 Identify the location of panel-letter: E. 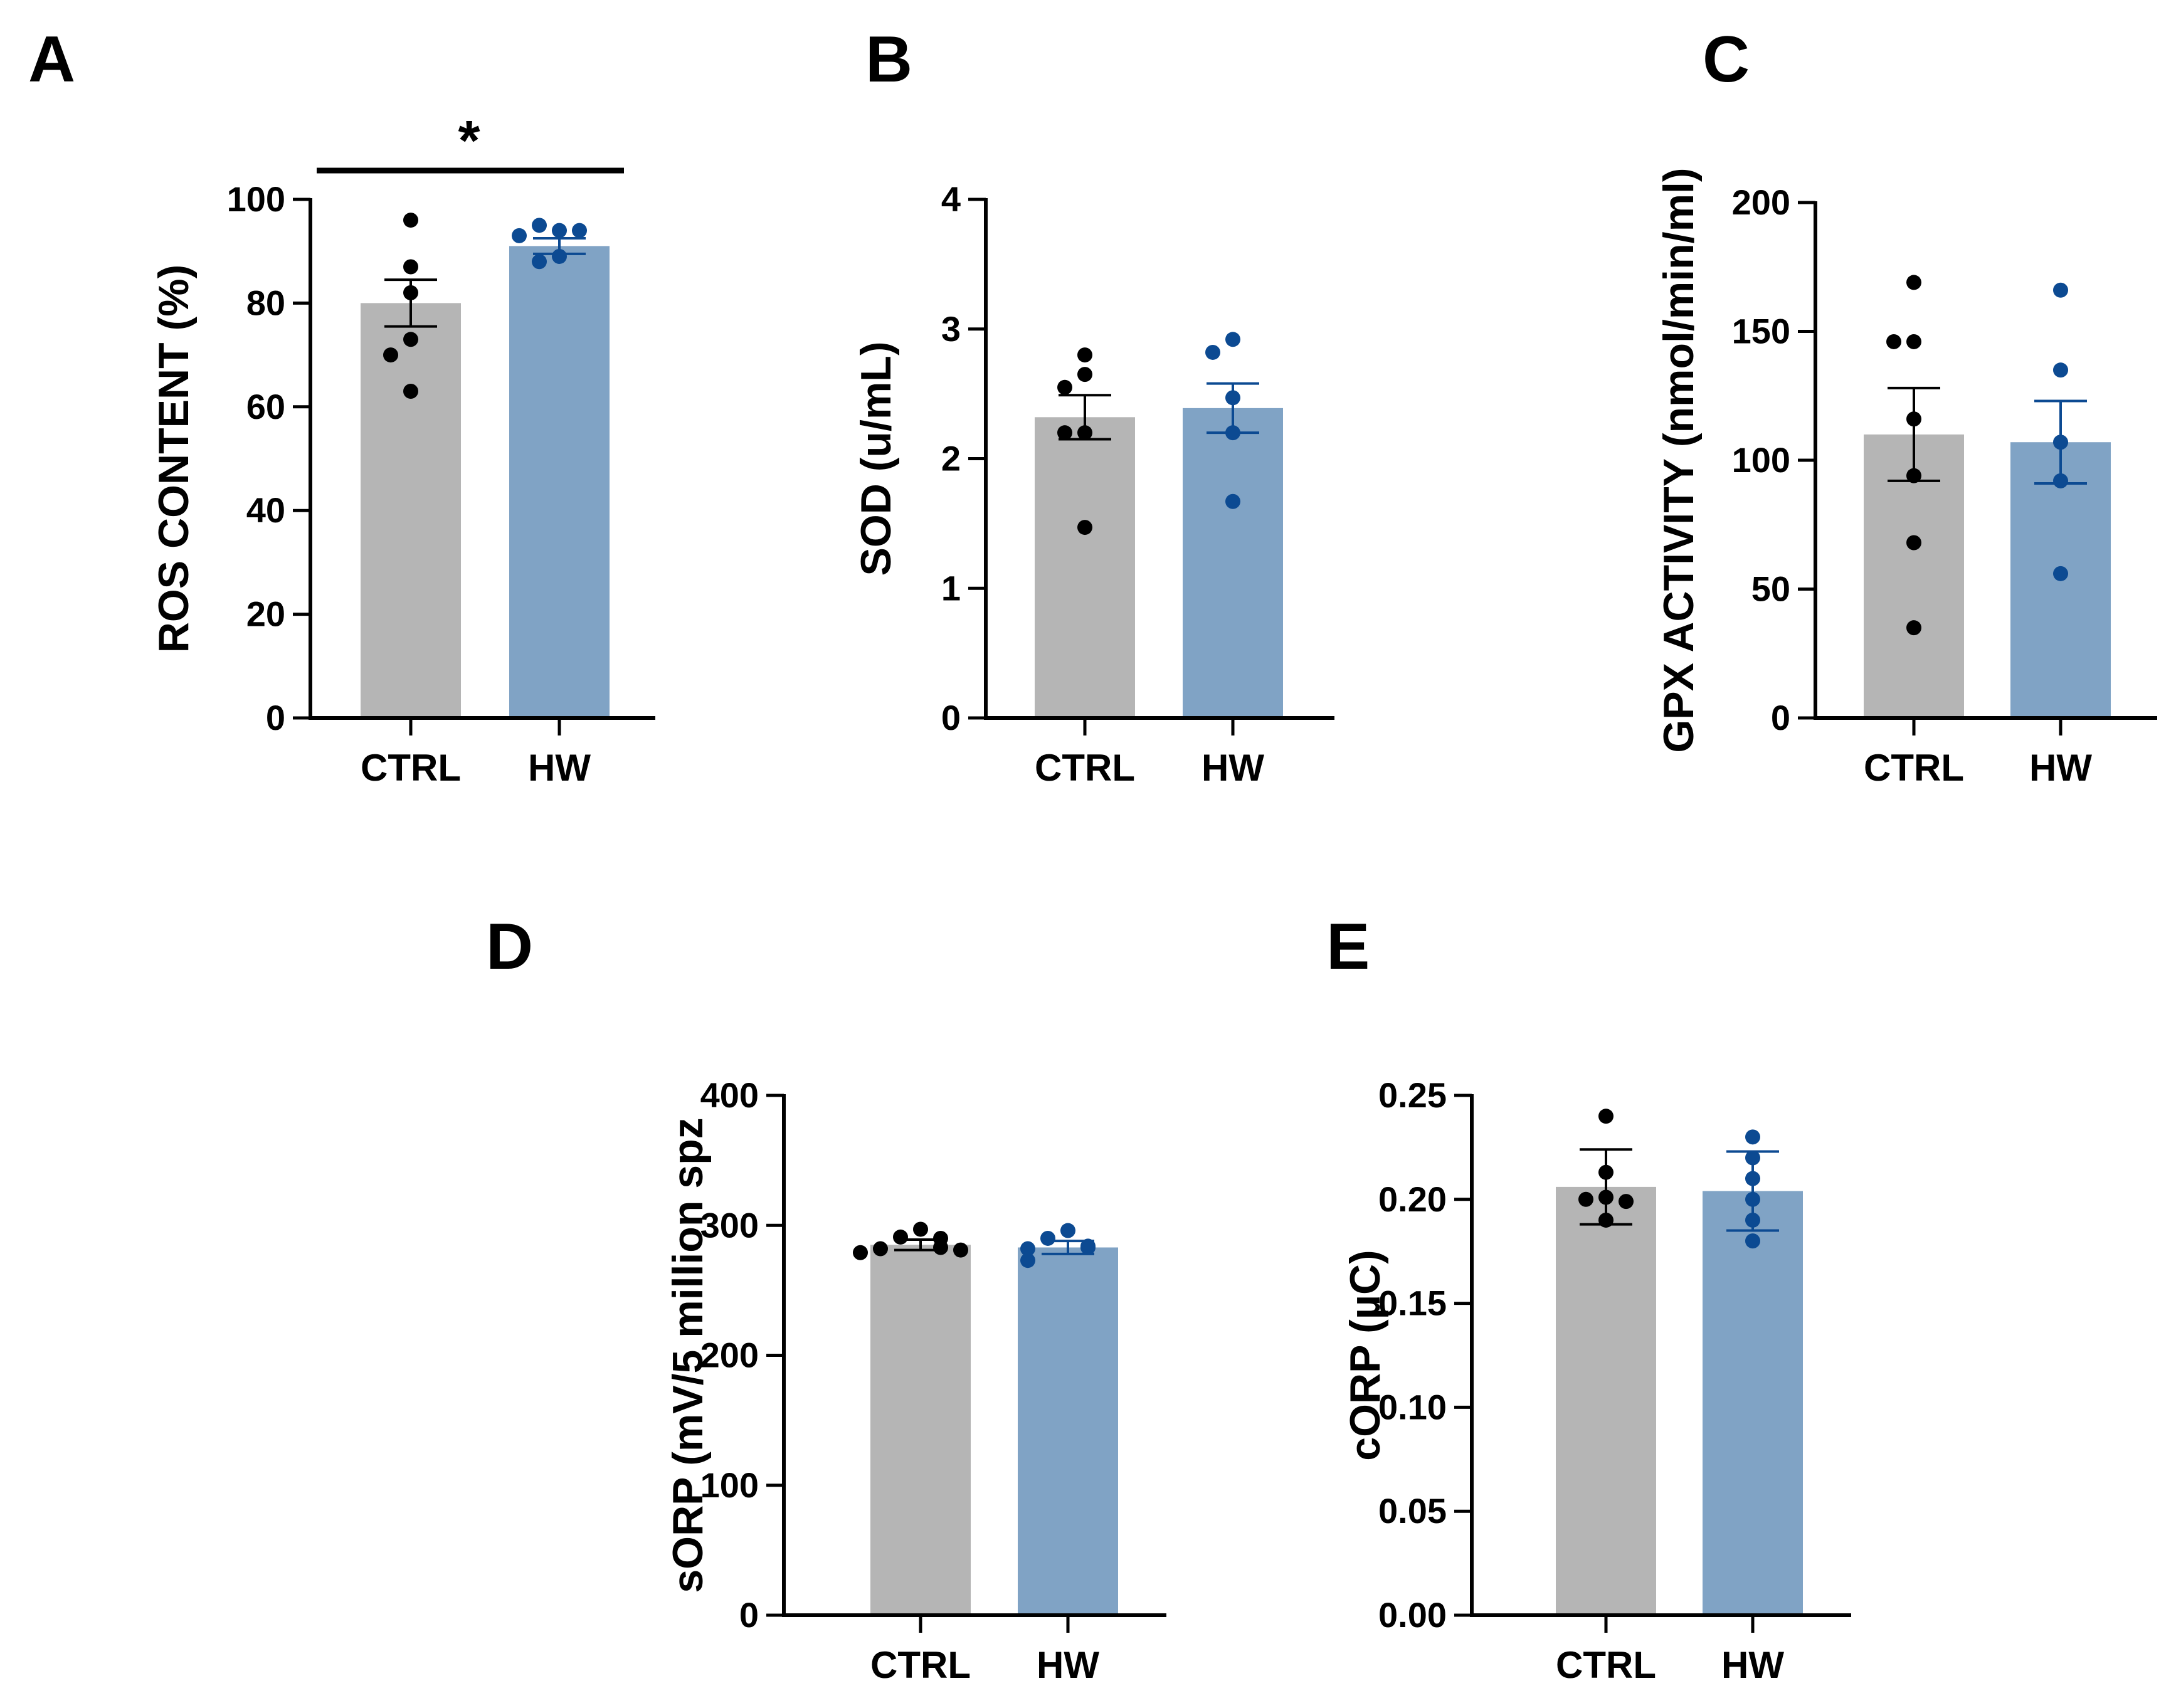
(1348, 946).